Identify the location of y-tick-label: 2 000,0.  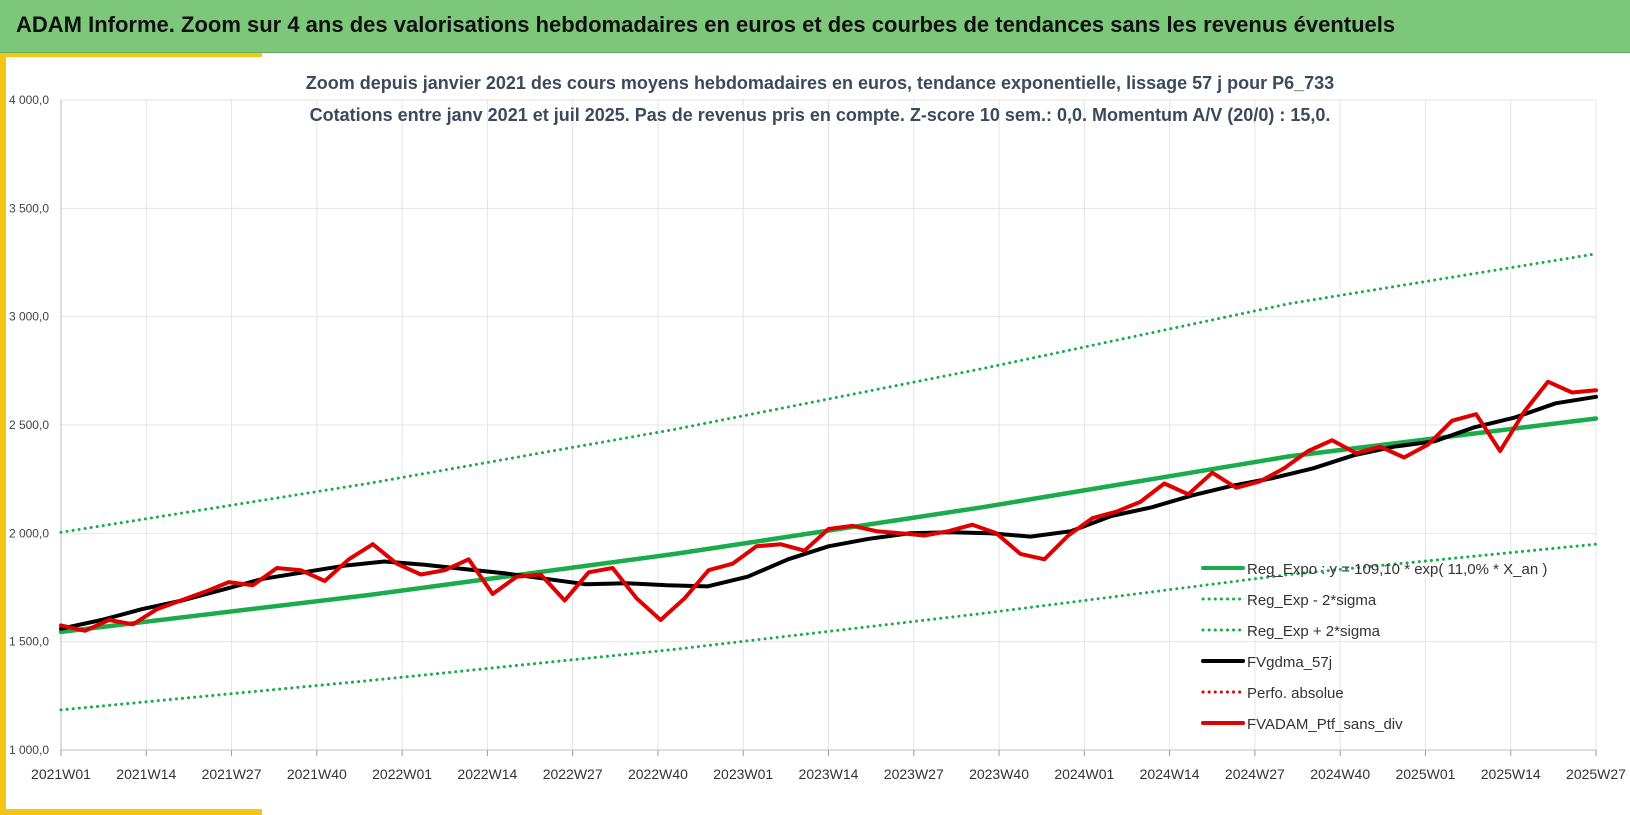
(29, 533).